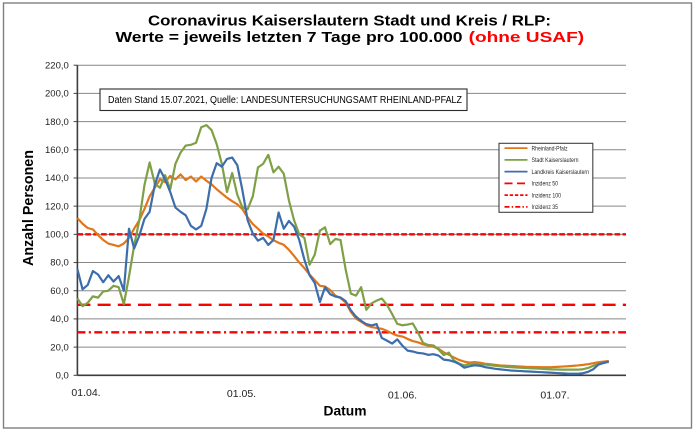 This screenshot has height=439, width=696. What do you see at coordinates (561, 173) in the screenshot?
I see `svg-text: Landkreis Kaiserslautern` at bounding box center [561, 173].